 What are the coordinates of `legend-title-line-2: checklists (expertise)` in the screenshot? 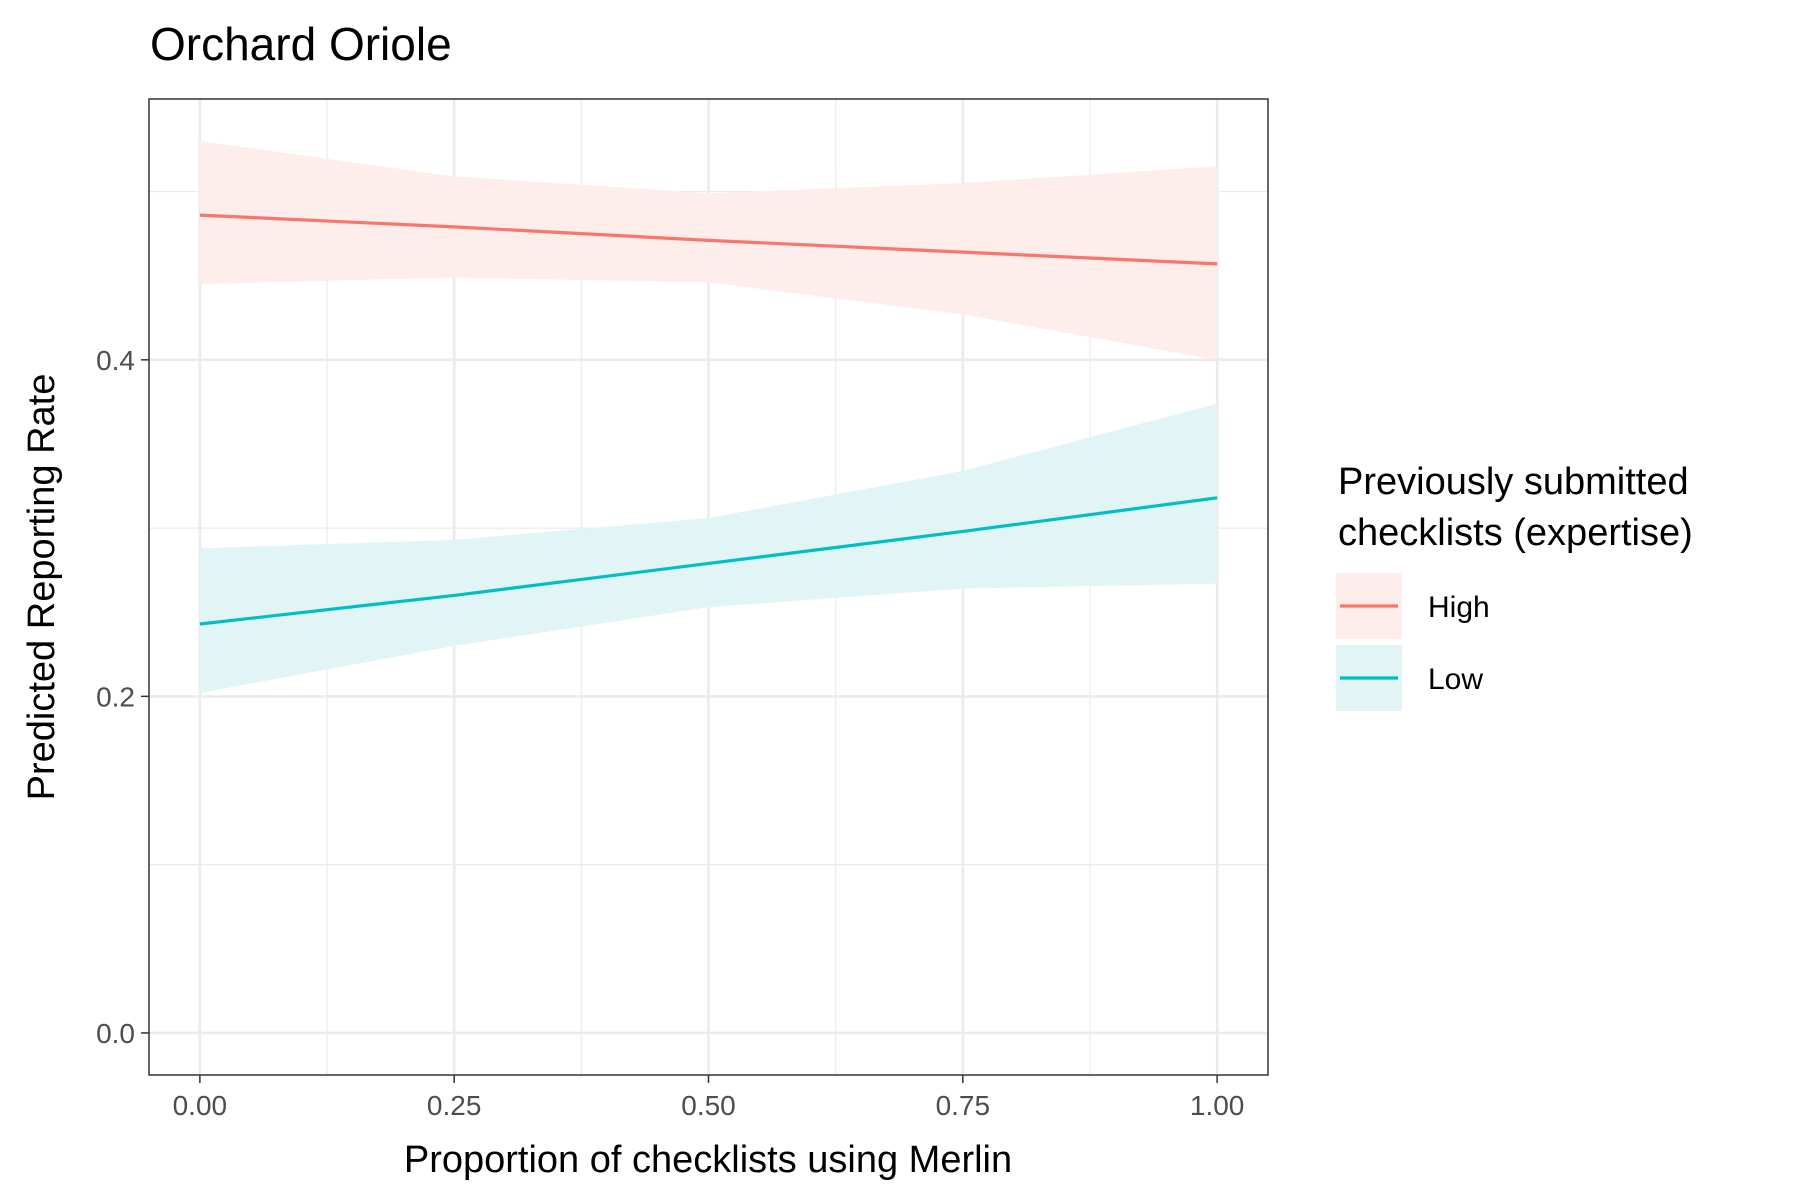 It's located at (1515, 533).